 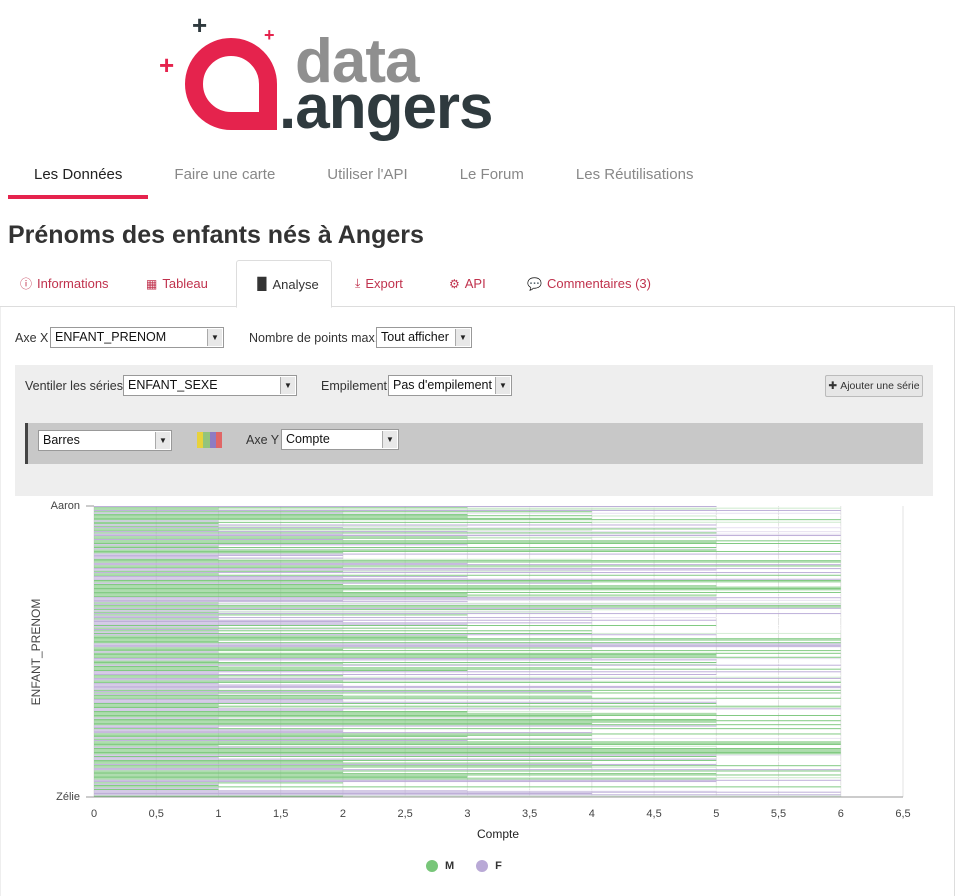 What do you see at coordinates (284, 284) in the screenshot?
I see `tab-analyse: ▕▉ Analyse` at bounding box center [284, 284].